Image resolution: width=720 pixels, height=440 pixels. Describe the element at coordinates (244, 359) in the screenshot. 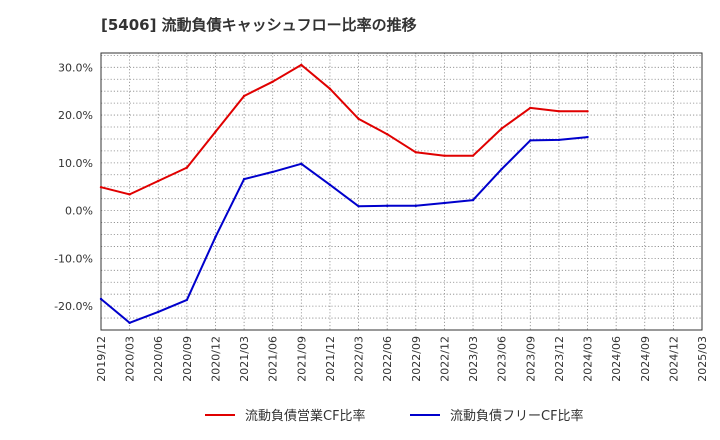

I see `x-tick-label: 2021/03` at that location.